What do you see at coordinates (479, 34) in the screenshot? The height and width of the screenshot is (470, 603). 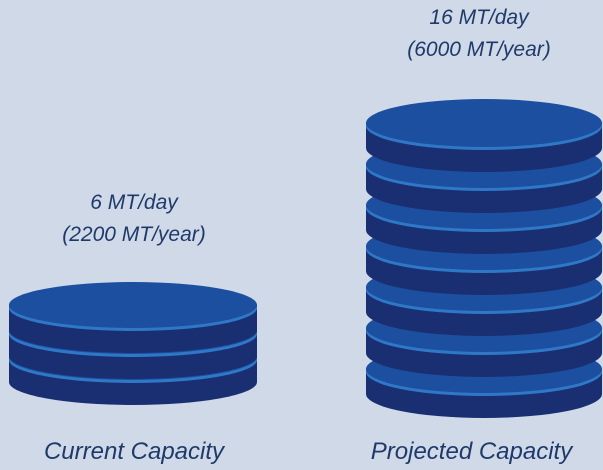 I see `projected-capacity-value: 16 MT/day (6000 MT/year)` at bounding box center [479, 34].